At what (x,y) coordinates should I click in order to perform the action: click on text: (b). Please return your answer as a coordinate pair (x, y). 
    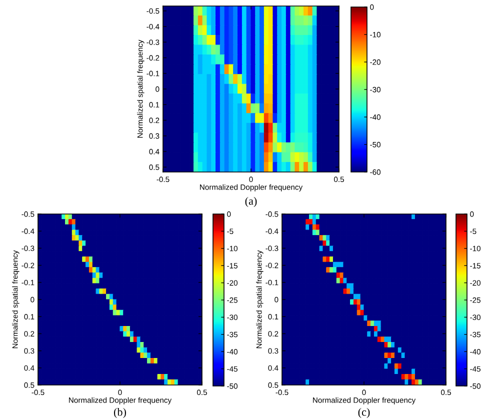
    Looking at the image, I should click on (120, 413).